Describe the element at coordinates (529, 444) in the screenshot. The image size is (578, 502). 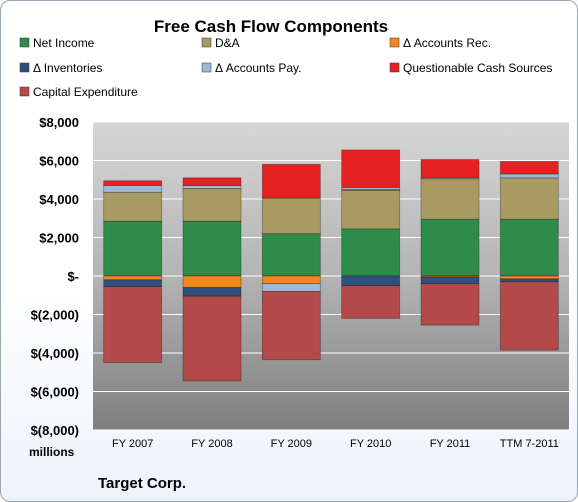
I see `x-tick-label: TTM 7-2011` at that location.